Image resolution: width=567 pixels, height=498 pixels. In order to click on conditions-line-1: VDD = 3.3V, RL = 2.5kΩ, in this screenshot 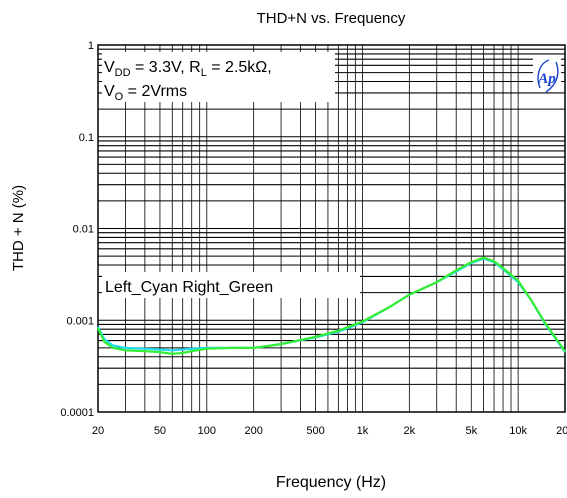, I will do `click(188, 69)`.